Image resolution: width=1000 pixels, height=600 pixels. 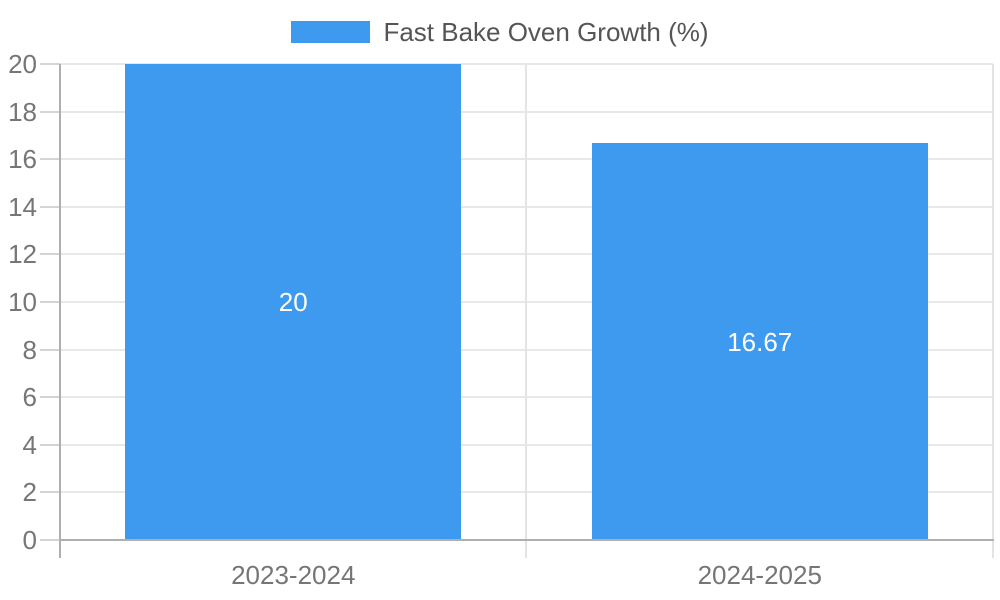 I want to click on x-axis-baseline, so click(x=526, y=540).